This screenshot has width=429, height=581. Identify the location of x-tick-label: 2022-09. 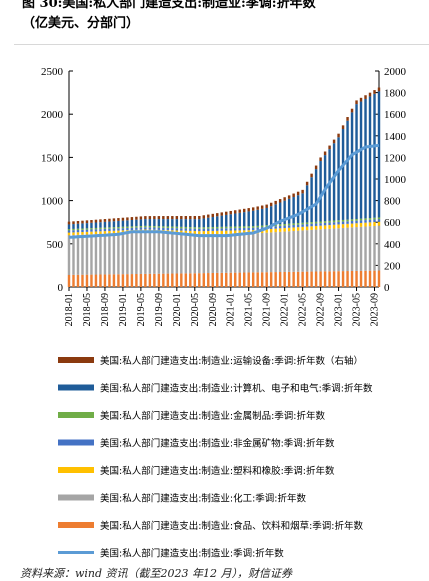
(321, 309).